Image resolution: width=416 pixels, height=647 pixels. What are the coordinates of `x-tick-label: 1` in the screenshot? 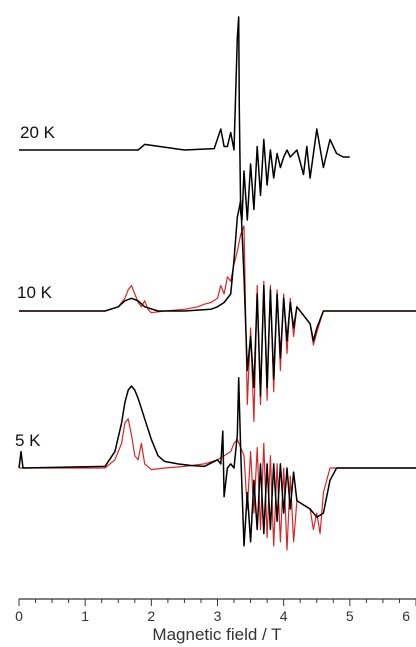 It's located at (85, 616).